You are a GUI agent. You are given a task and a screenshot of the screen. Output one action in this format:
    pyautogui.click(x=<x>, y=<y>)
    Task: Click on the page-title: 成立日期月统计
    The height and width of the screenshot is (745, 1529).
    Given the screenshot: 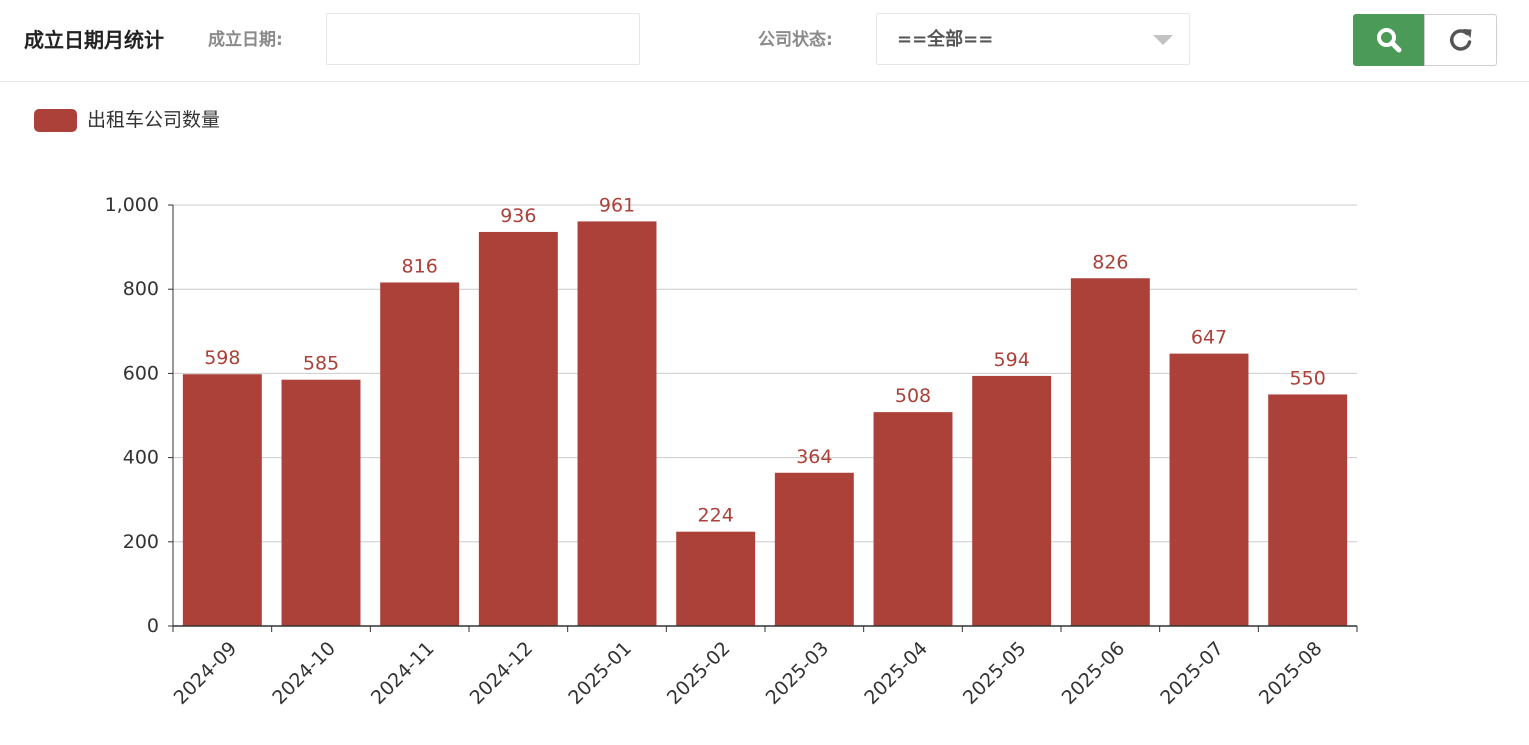 What is the action you would take?
    pyautogui.click(x=94, y=40)
    